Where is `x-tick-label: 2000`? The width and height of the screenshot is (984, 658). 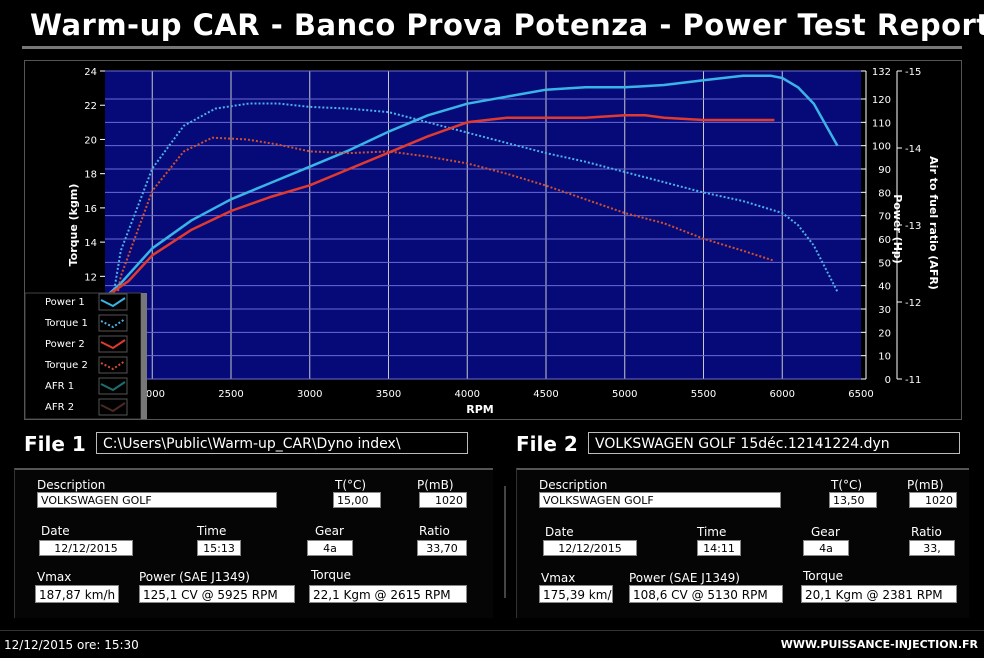
x-tick-label: 2000 is located at coordinates (152, 394).